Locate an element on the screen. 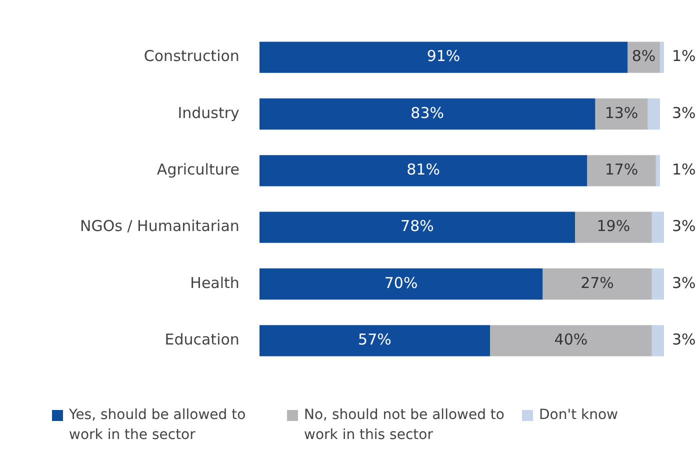  data-label: 83% is located at coordinates (427, 113).